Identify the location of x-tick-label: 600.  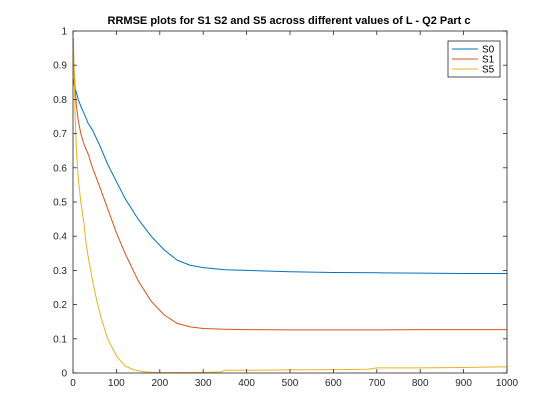
(333, 383).